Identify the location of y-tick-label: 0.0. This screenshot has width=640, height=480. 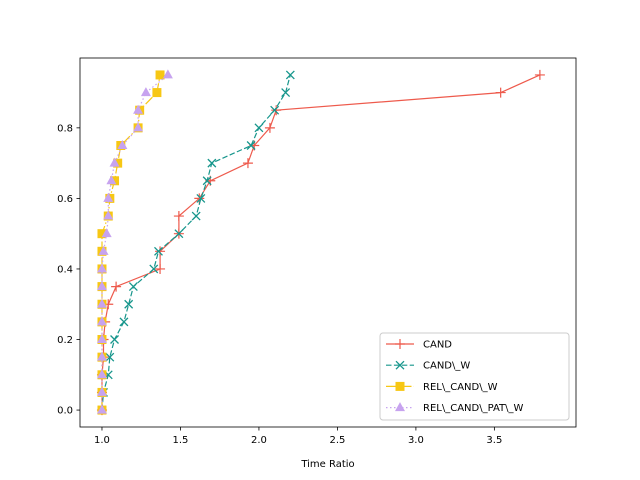
(65, 411).